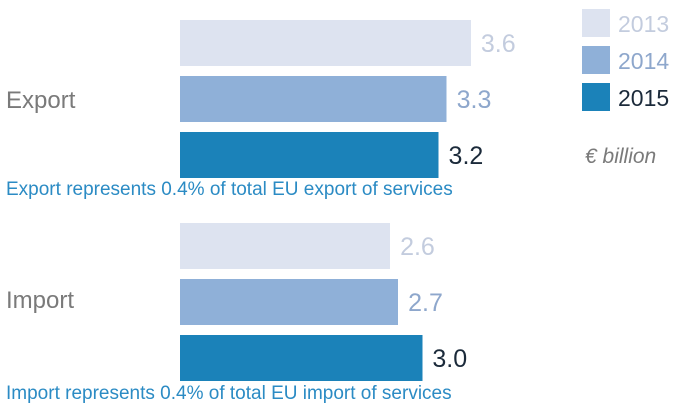 This screenshot has width=678, height=410. What do you see at coordinates (596, 23) in the screenshot?
I see `legend-swatch-2013` at bounding box center [596, 23].